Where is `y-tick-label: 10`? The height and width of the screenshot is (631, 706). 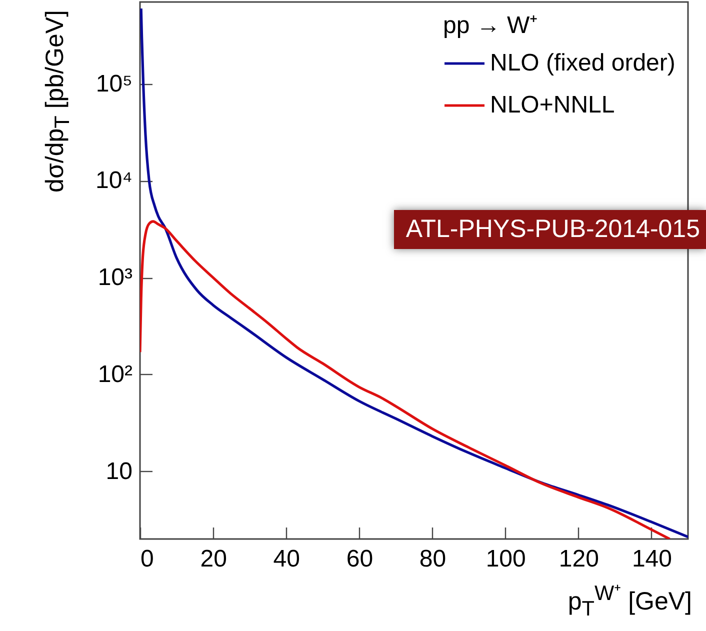 y-tick-label: 10 is located at coordinates (119, 471).